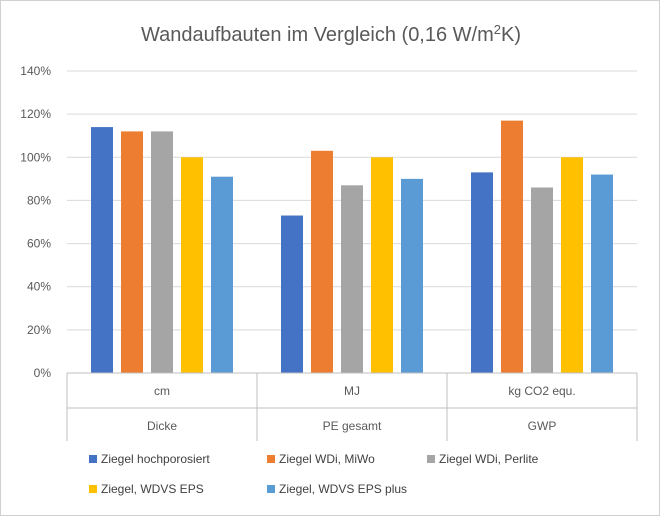 The image size is (660, 517). What do you see at coordinates (35, 114) in the screenshot?
I see `y-tick-label: 120%` at bounding box center [35, 114].